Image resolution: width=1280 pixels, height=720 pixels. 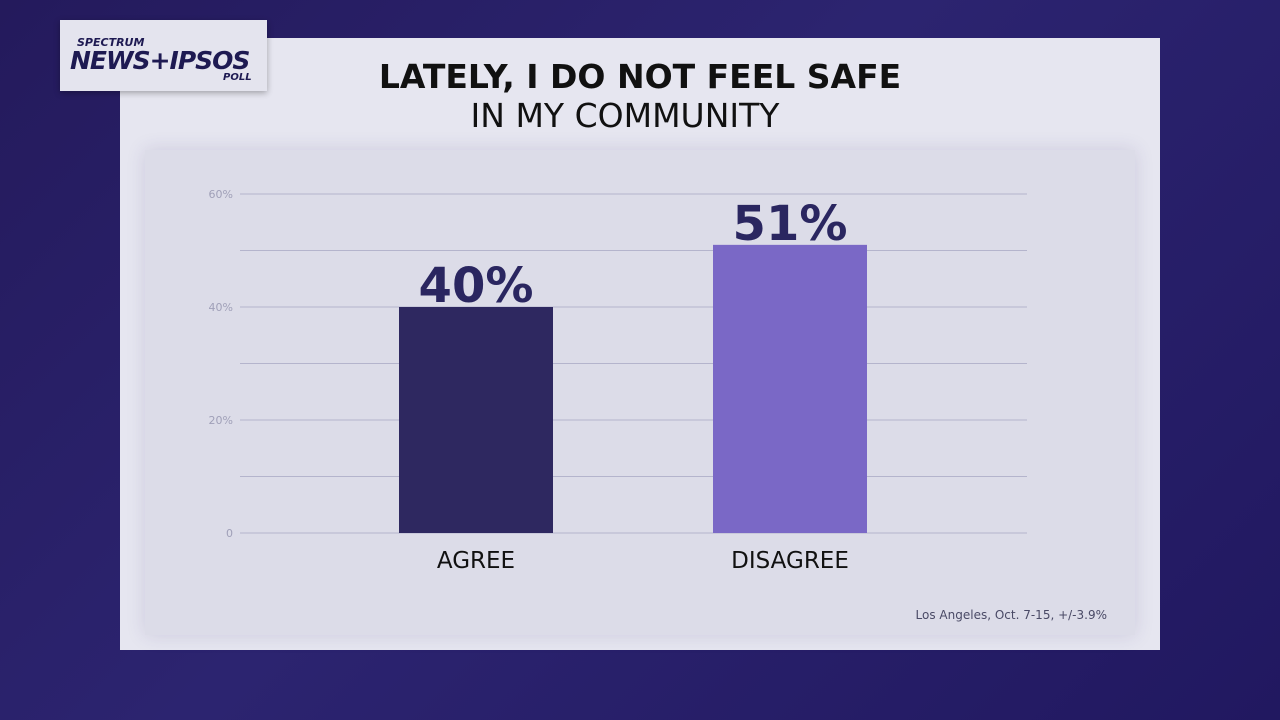 What do you see at coordinates (640, 76) in the screenshot?
I see `chart-title-line1: LATELY, I DO NOT FEEL SAFE` at bounding box center [640, 76].